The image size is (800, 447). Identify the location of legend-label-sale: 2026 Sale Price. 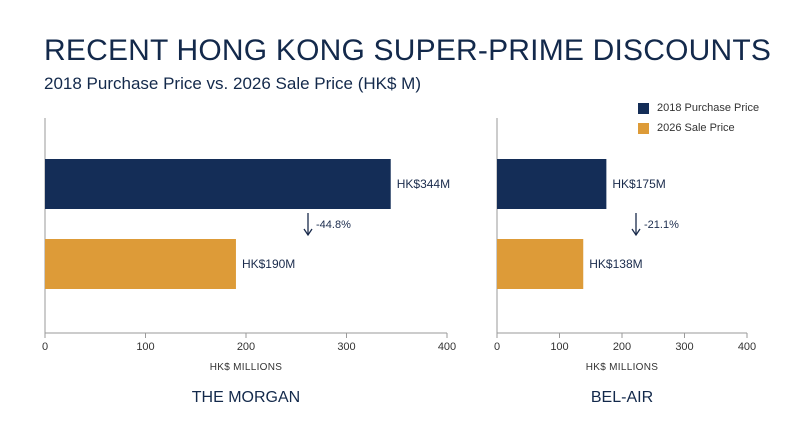
(696, 128).